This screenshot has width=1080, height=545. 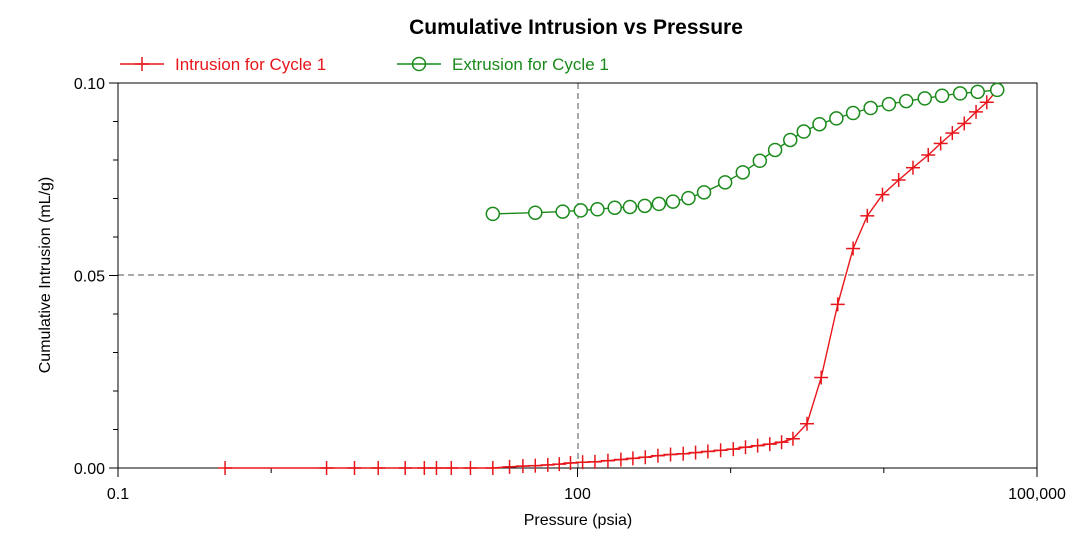 I want to click on legend-extrusion-marker, so click(x=419, y=64).